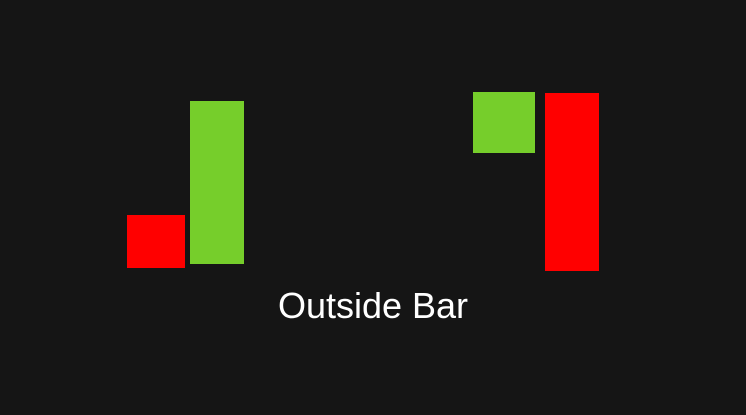  What do you see at coordinates (156, 241) in the screenshot?
I see `candle-first-bearish` at bounding box center [156, 241].